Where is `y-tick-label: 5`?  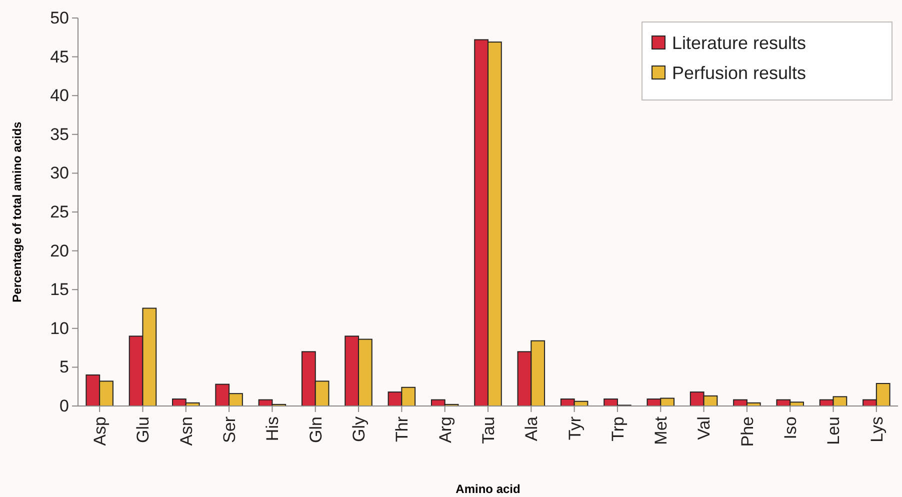 y-tick-label: 5 is located at coordinates (64, 367).